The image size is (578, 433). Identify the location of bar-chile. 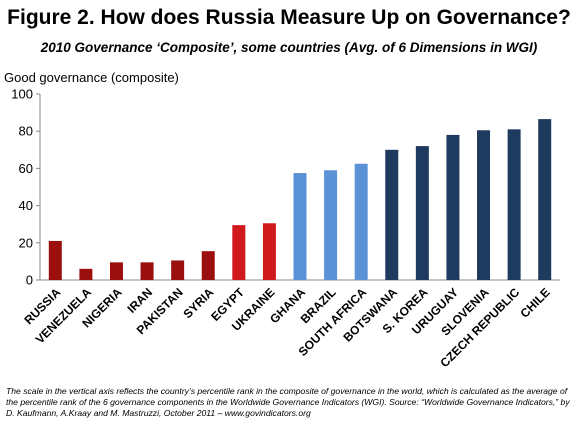
(545, 199).